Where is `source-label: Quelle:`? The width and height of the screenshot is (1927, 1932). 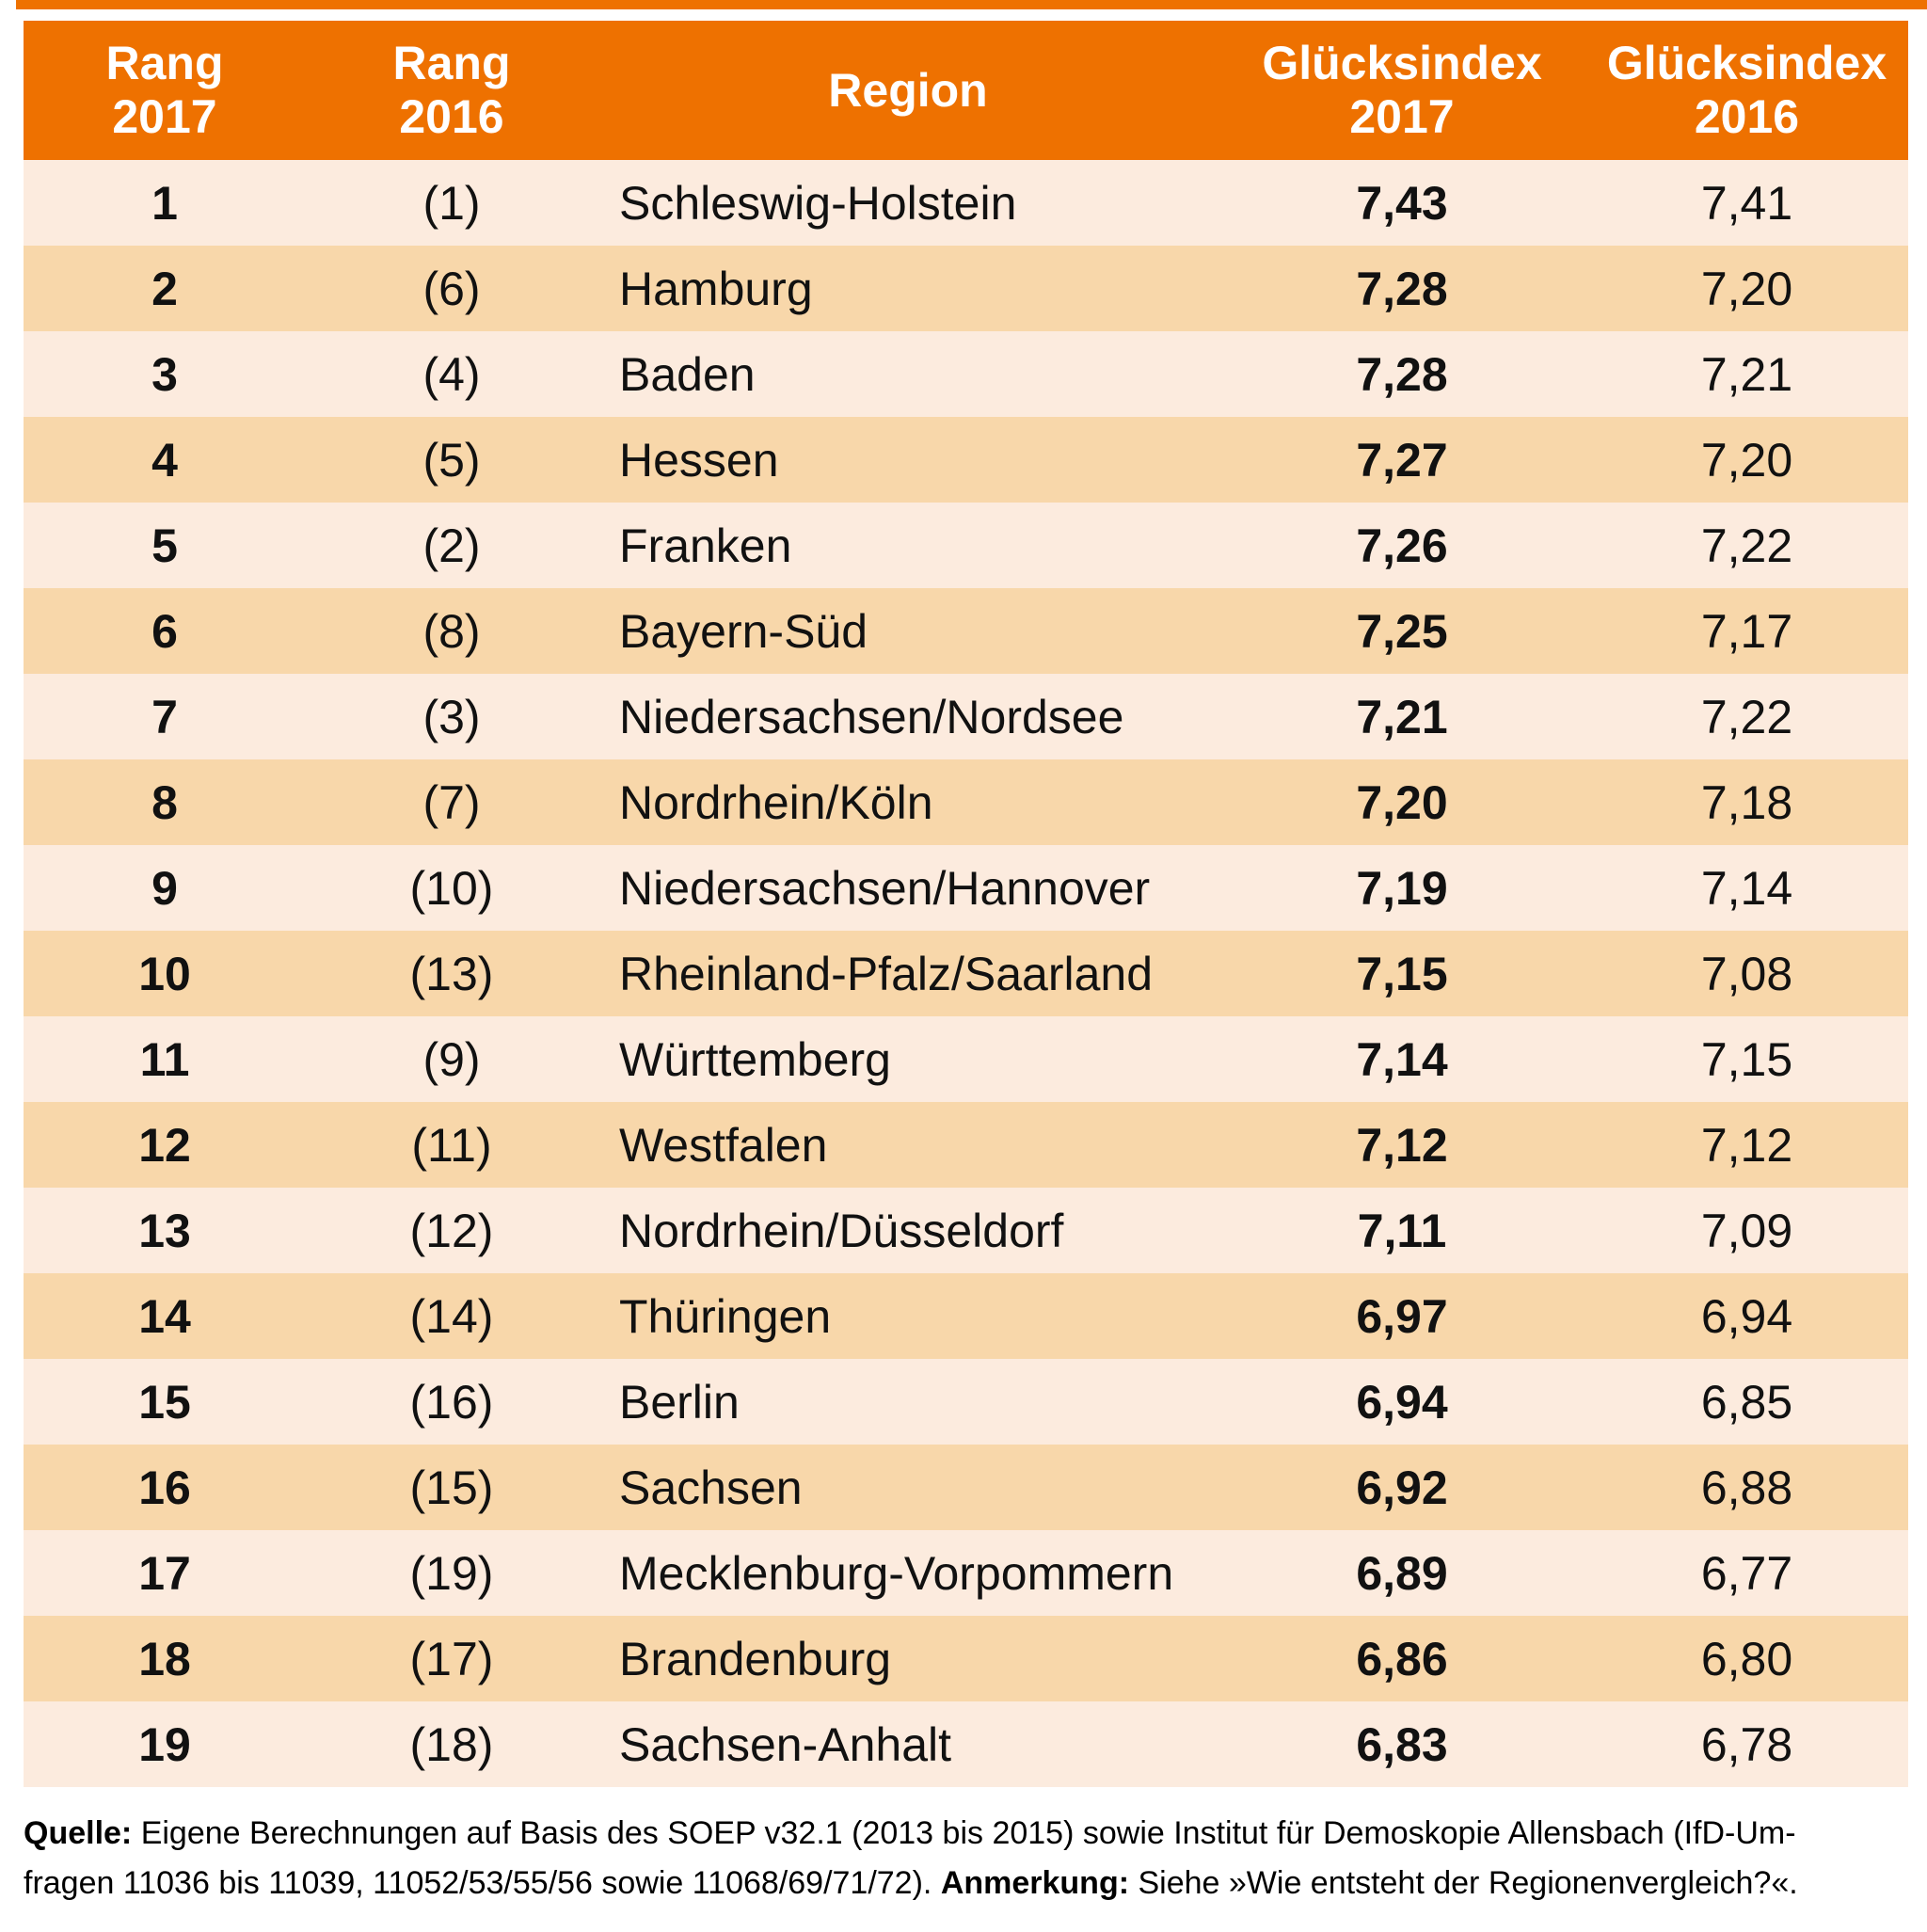 source-label: Quelle: is located at coordinates (78, 1833).